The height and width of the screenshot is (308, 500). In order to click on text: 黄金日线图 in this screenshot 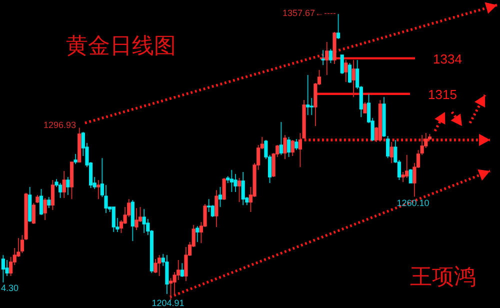, I will do `click(121, 45)`.